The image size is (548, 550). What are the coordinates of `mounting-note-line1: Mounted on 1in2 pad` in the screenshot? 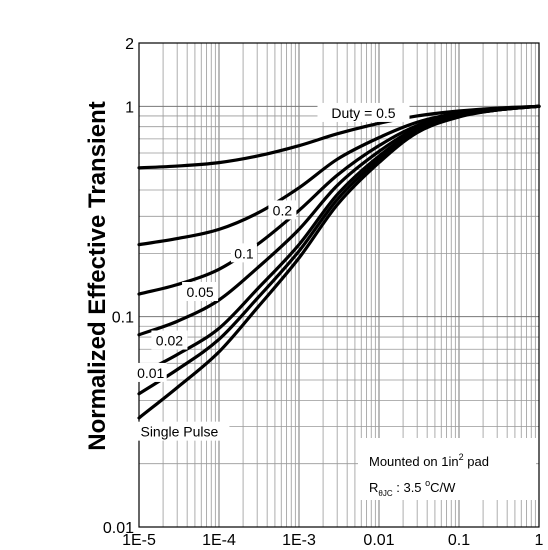 It's located at (429, 460).